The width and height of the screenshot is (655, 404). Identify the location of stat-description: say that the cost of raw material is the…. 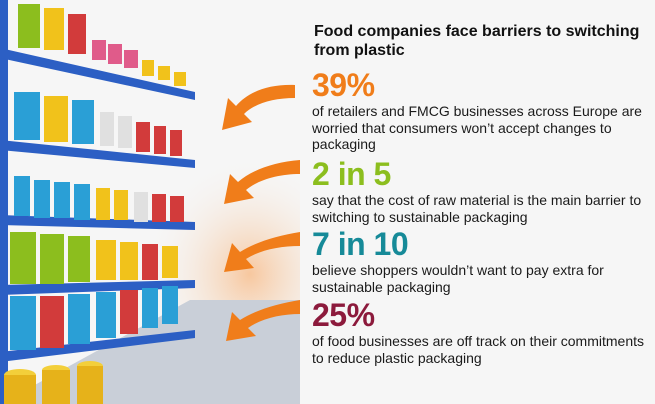
(477, 208).